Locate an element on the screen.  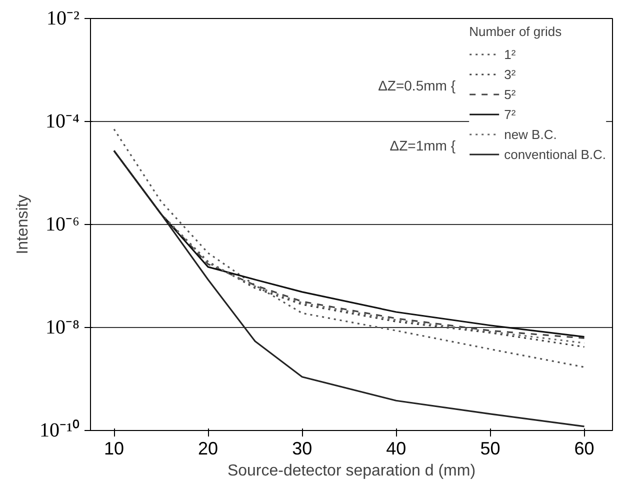
legend-label: 5² is located at coordinates (510, 94).